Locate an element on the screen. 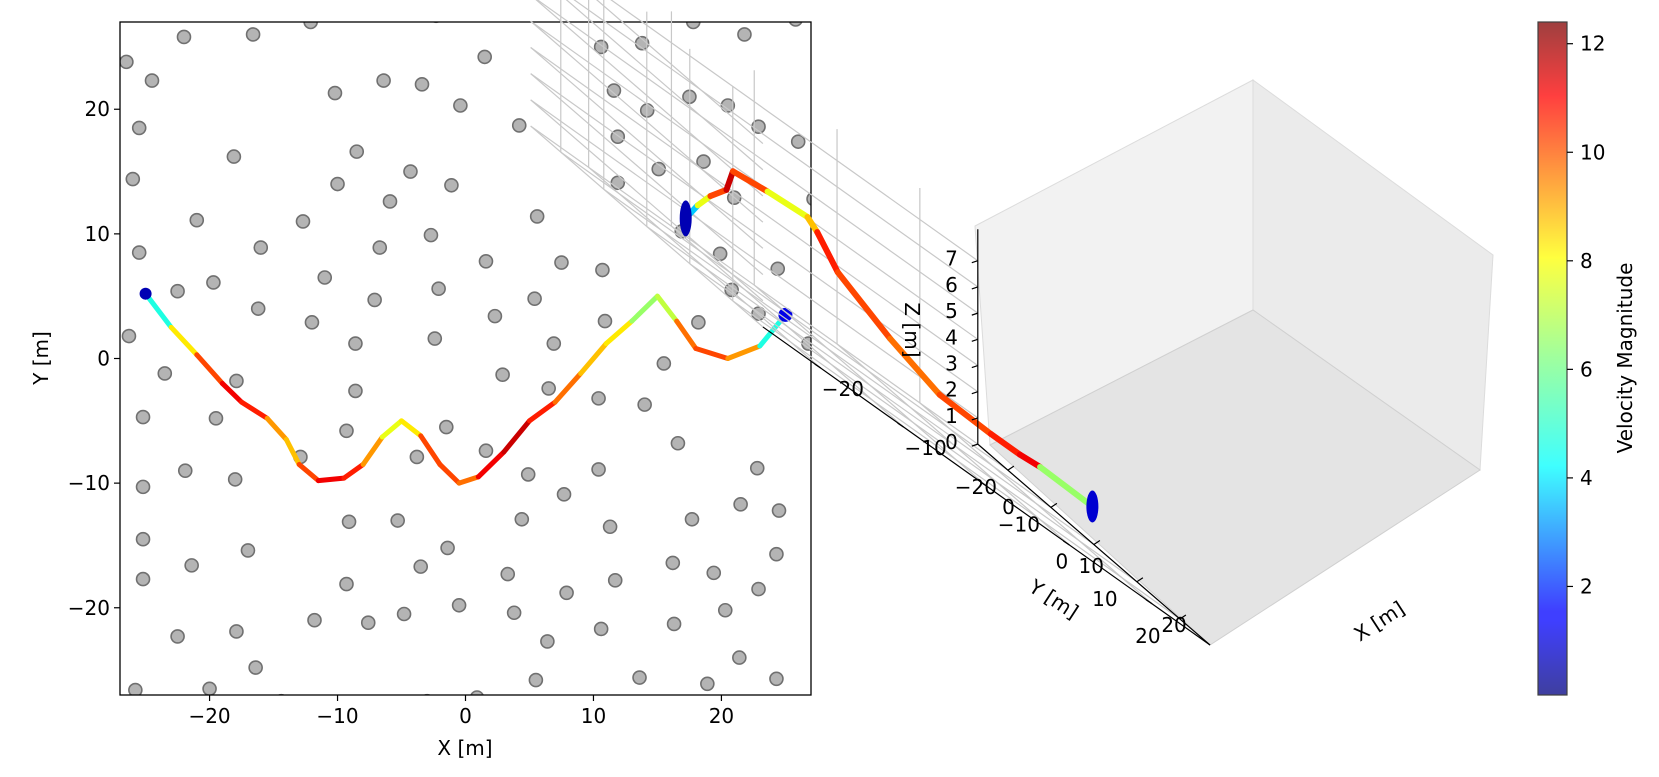  colorbar-tick-label: 6 is located at coordinates (1586, 369).